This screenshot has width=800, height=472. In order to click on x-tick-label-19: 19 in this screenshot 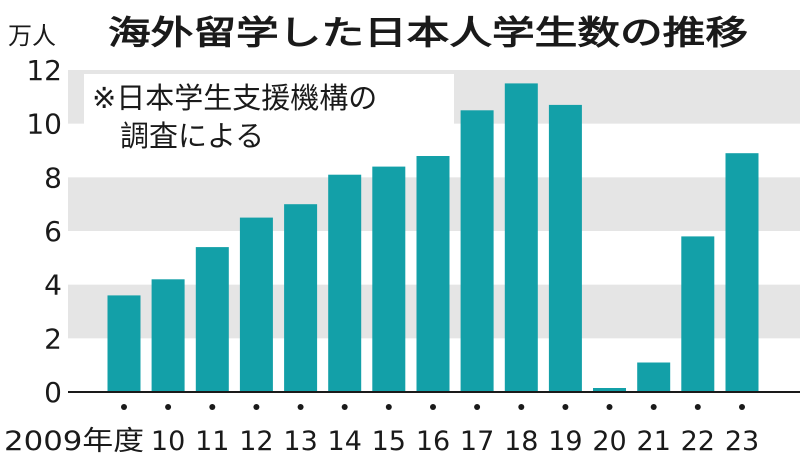, I will do `click(565, 441)`.